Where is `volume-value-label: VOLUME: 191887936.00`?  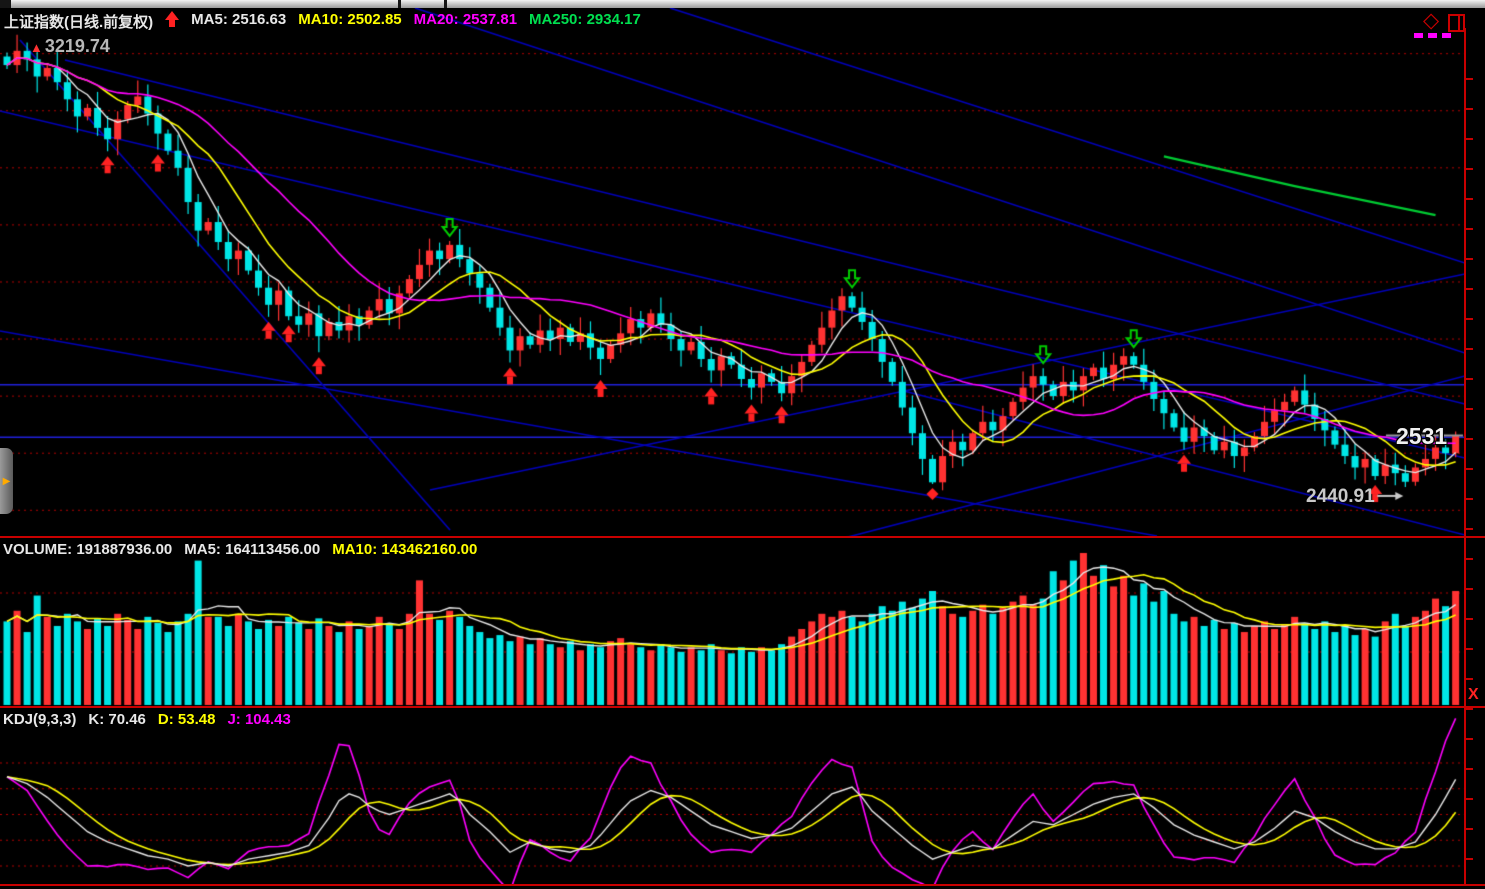 volume-value-label: VOLUME: 191887936.00 is located at coordinates (88, 549).